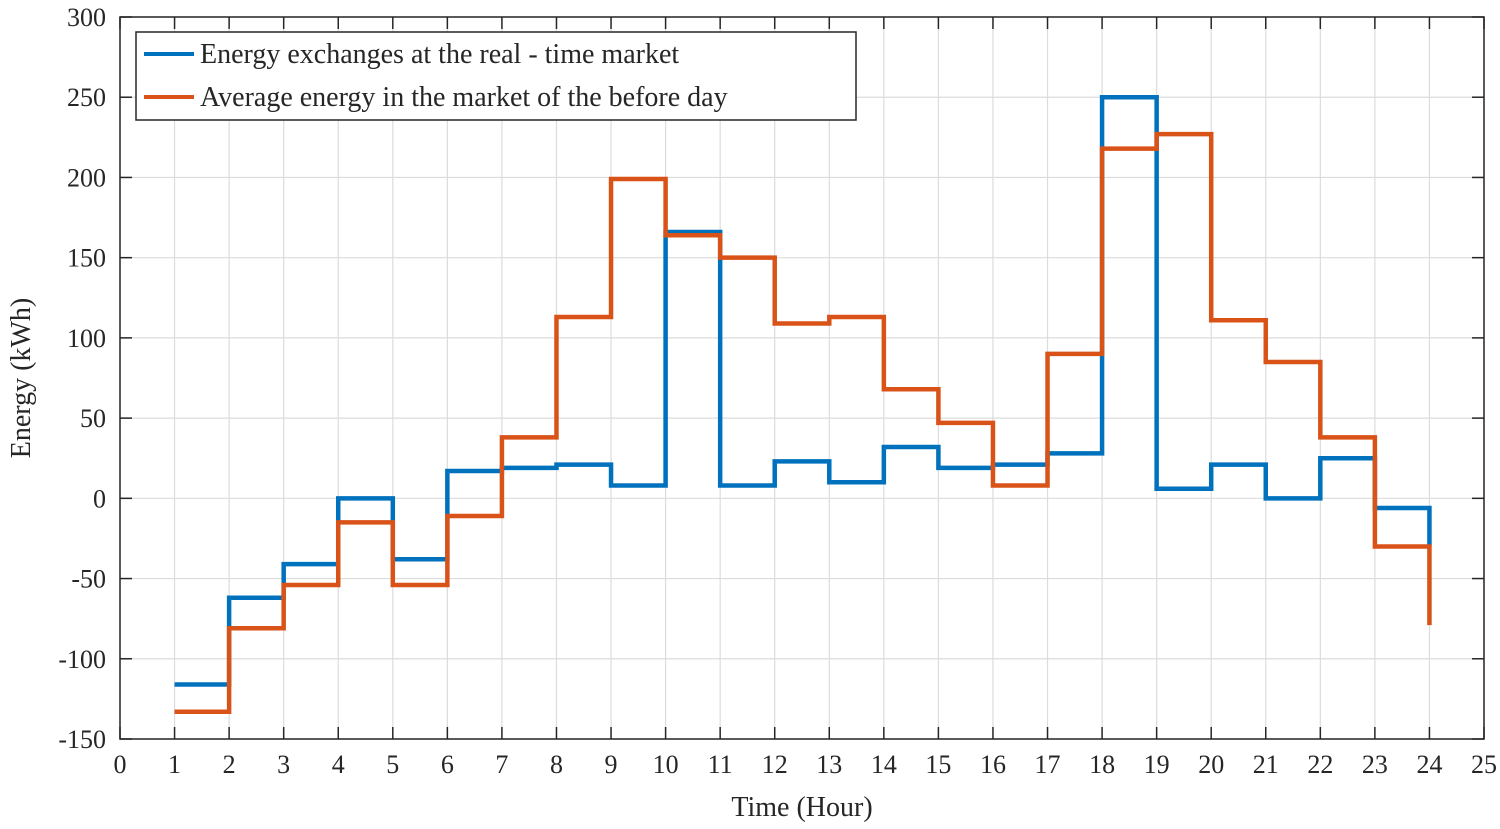 Image resolution: width=1500 pixels, height=829 pixels. I want to click on x-tick-label: 11, so click(720, 764).